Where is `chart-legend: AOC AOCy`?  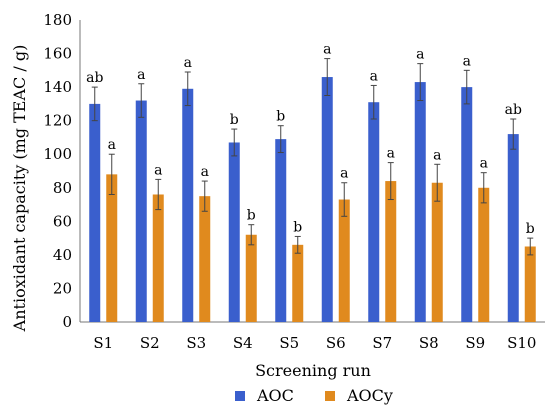 chart-legend: AOC AOCy is located at coordinates (314, 395).